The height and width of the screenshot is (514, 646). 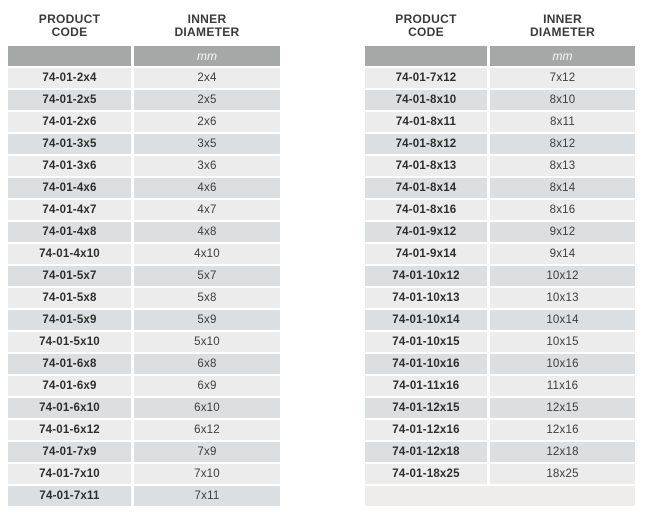 What do you see at coordinates (426, 100) in the screenshot?
I see `product-code-cell: 74-01-8x10` at bounding box center [426, 100].